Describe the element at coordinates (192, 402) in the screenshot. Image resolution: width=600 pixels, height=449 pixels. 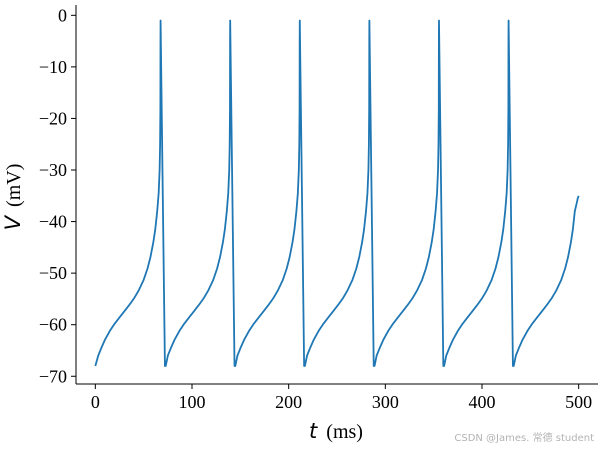
I see `x-tick-label: 100` at that location.